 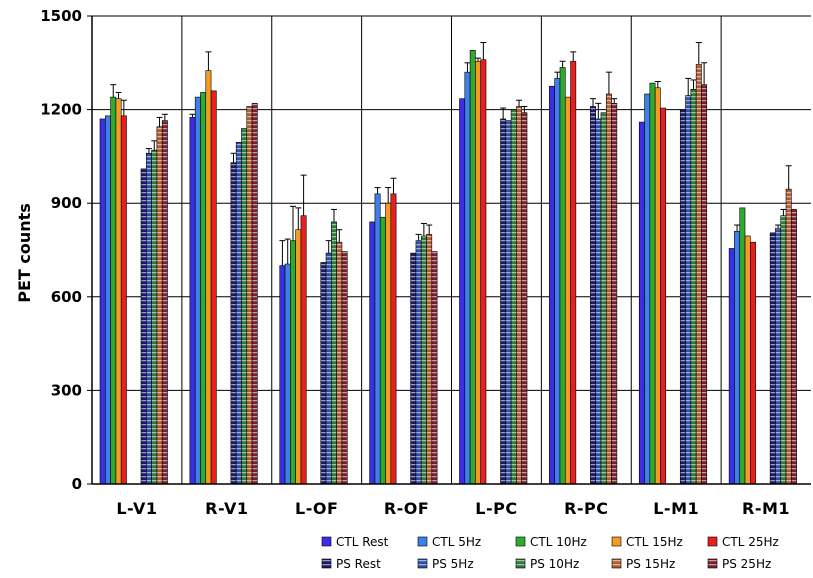 What do you see at coordinates (213, 287) in the screenshot?
I see `bar-R-V1-CTL-25Hz` at bounding box center [213, 287].